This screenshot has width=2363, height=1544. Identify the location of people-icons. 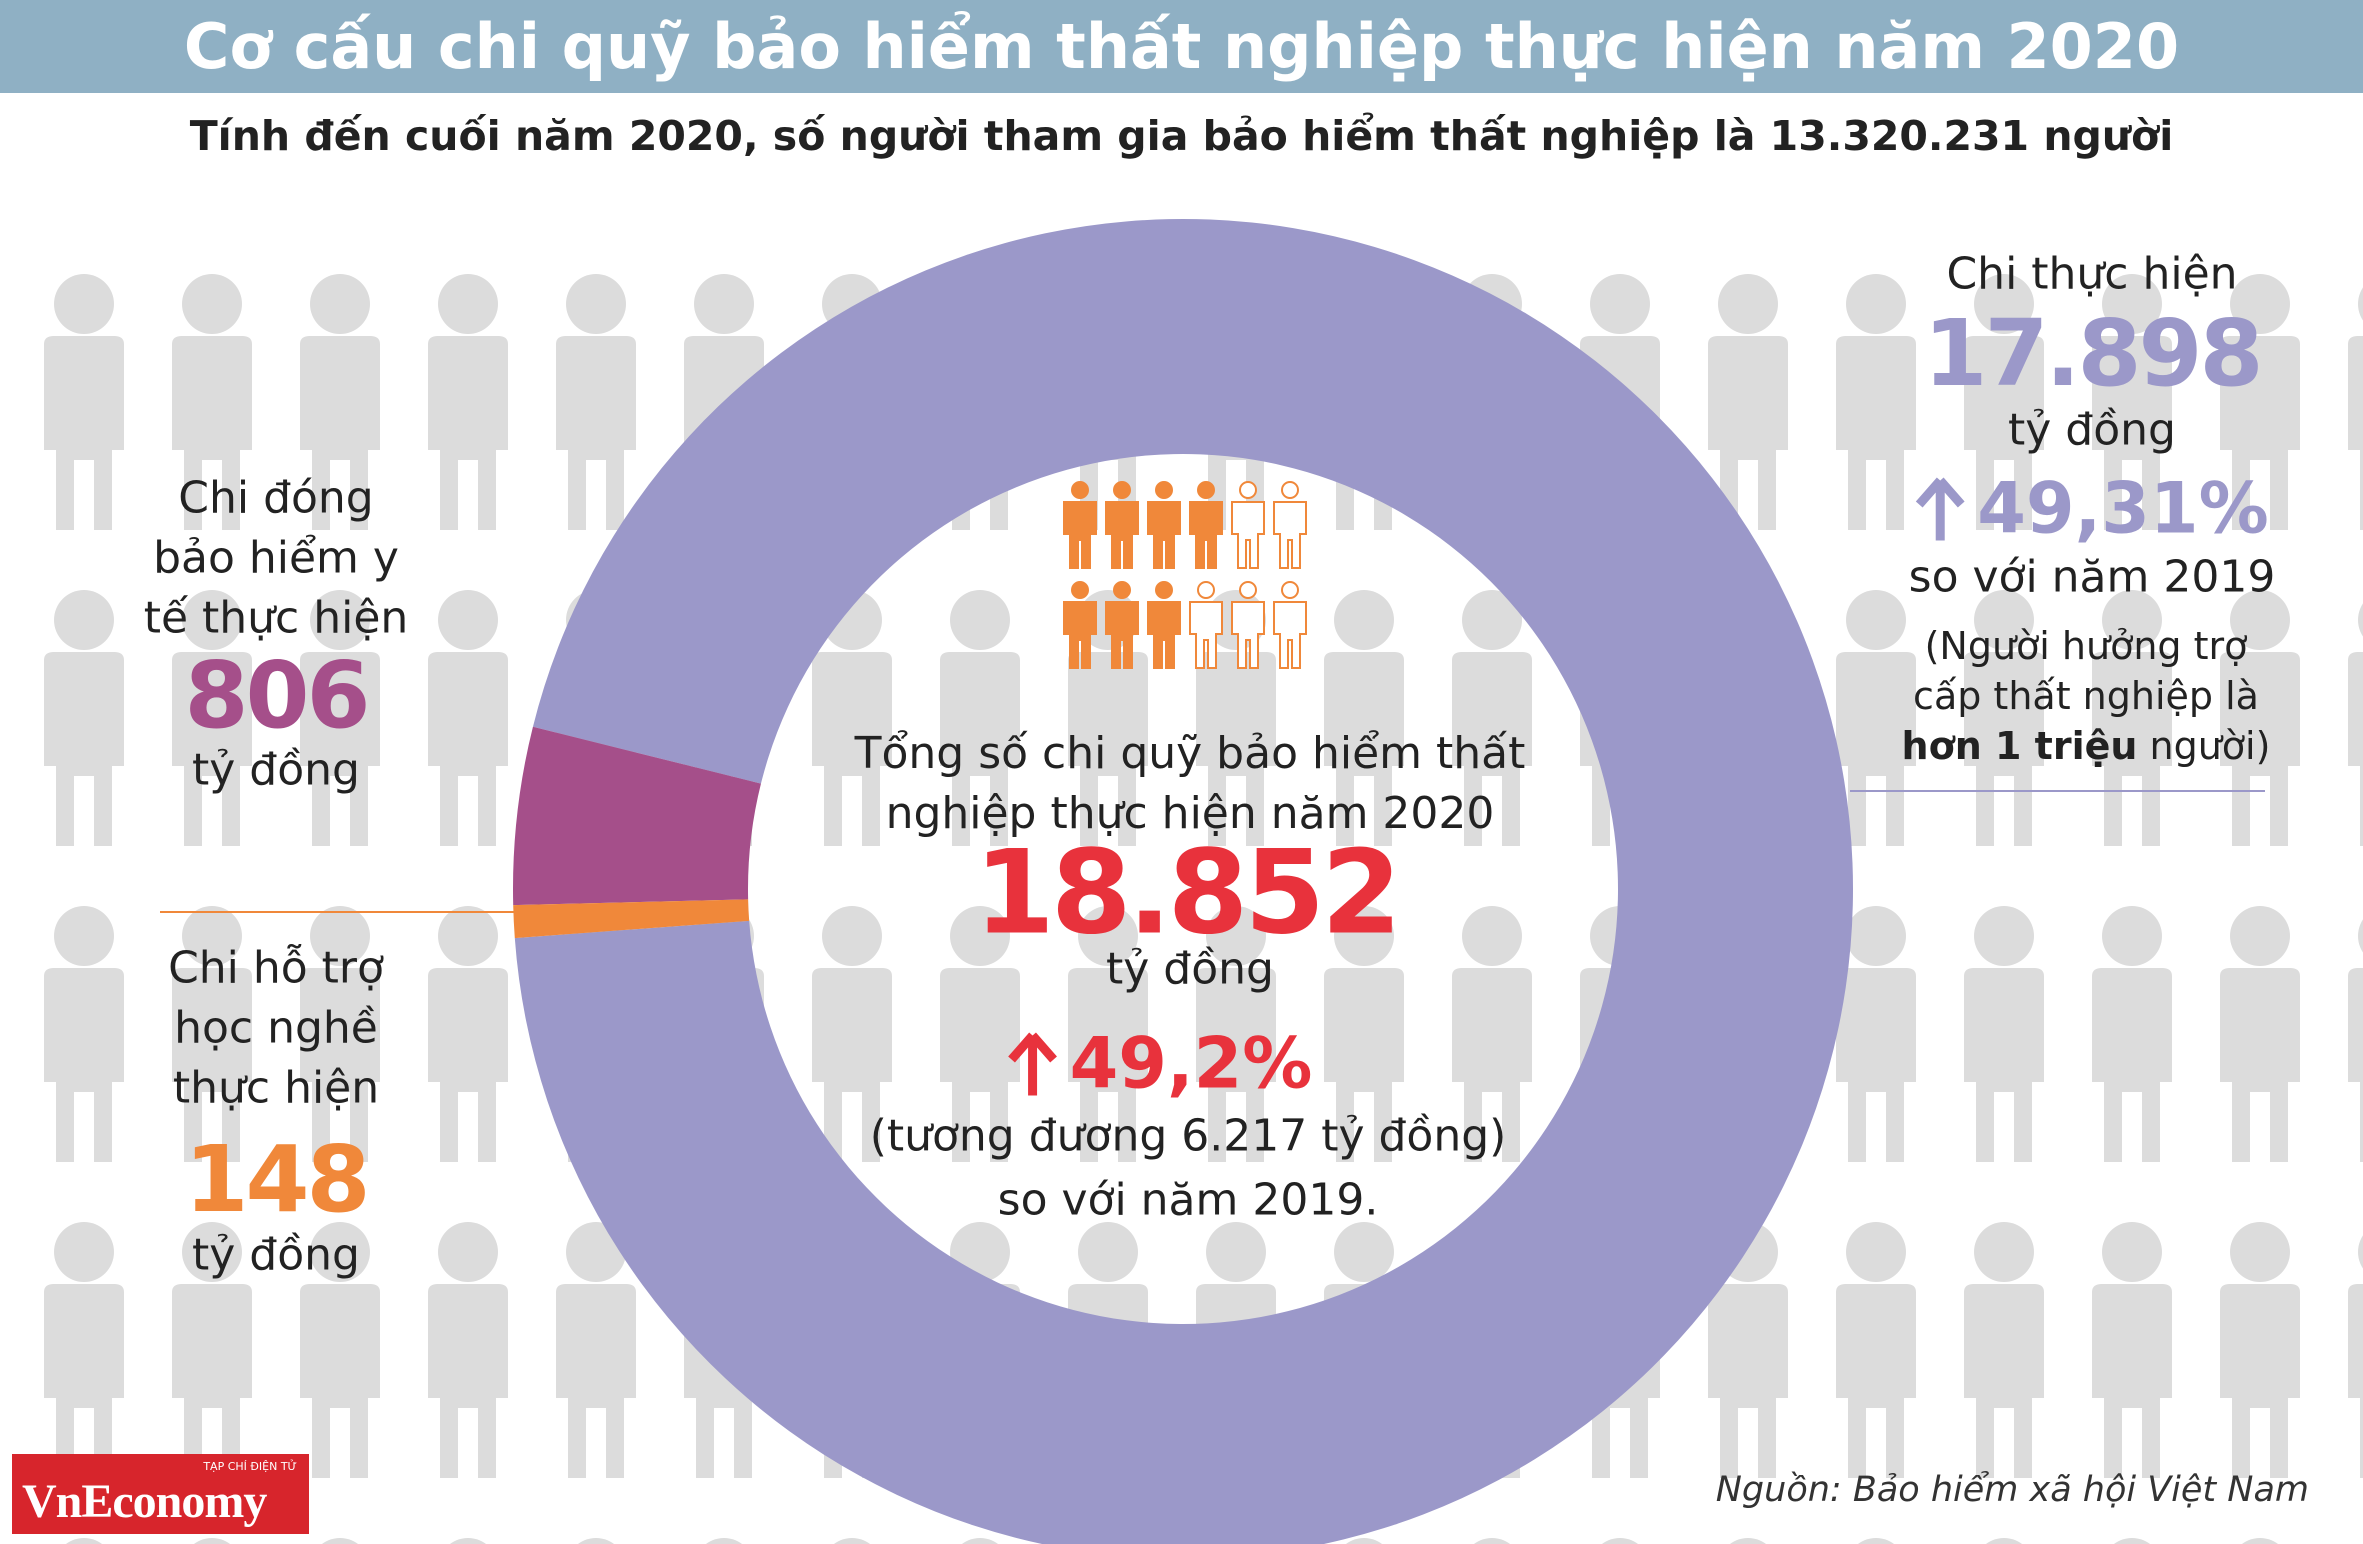
(1185, 575).